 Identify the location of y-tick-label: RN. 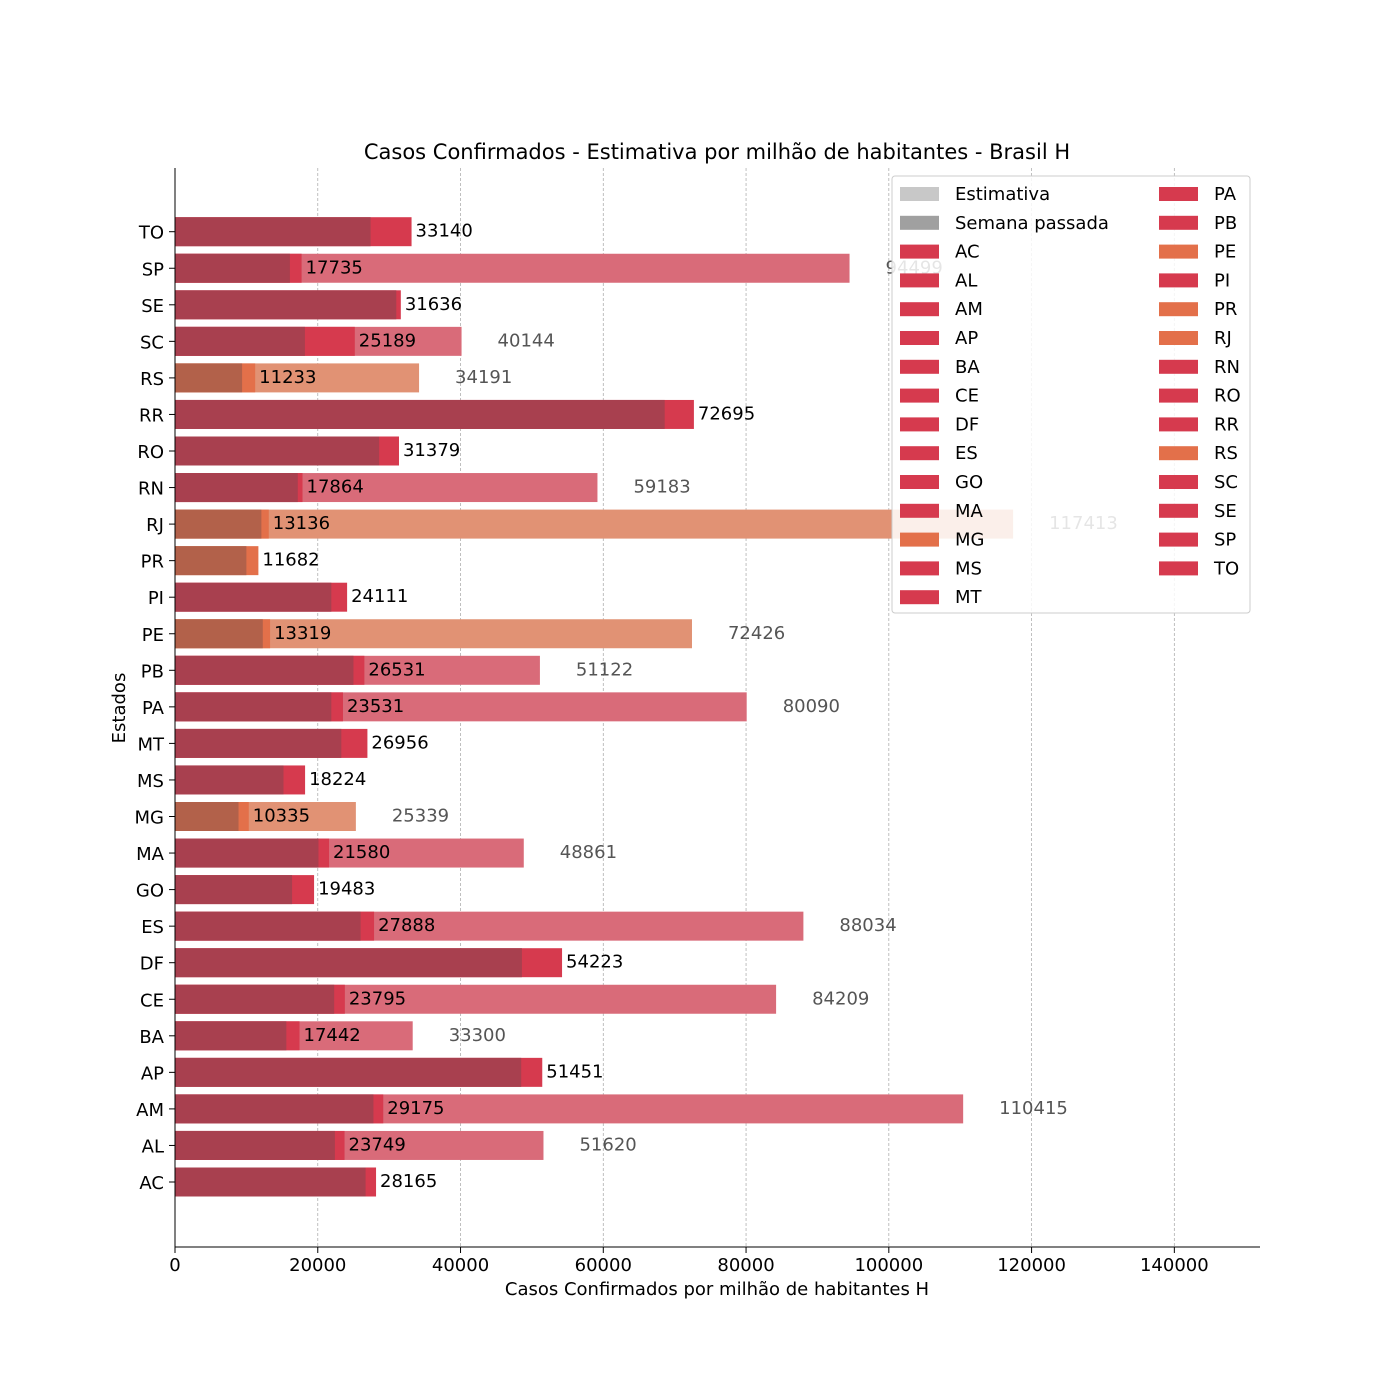
(151, 489).